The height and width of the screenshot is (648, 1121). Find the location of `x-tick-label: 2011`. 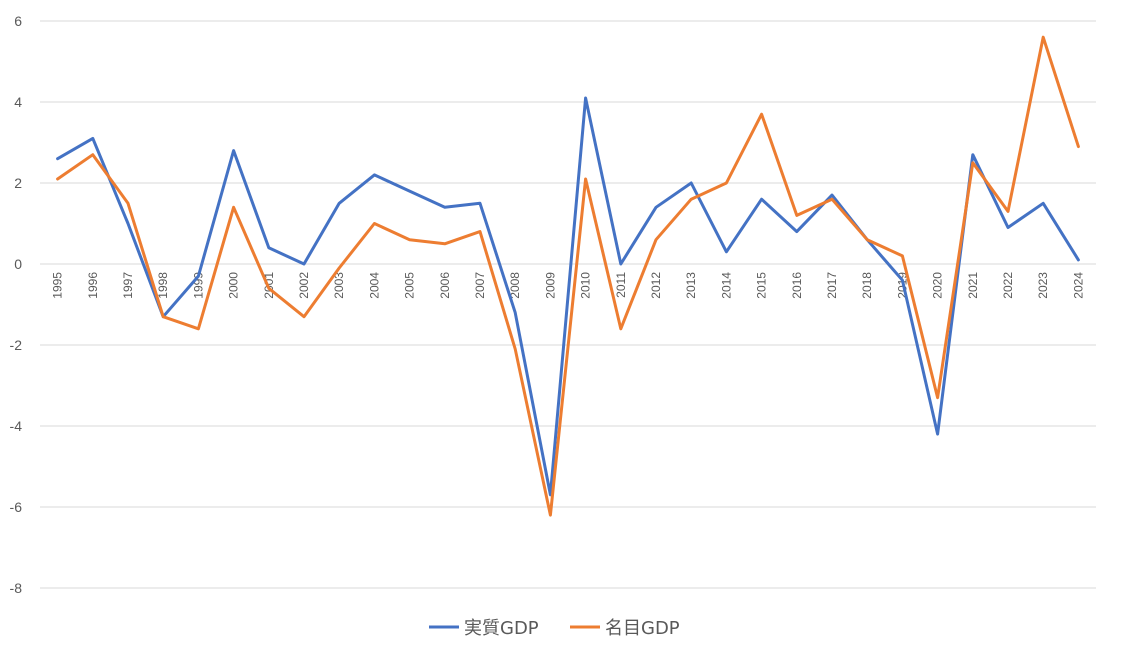

x-tick-label: 2011 is located at coordinates (621, 285).